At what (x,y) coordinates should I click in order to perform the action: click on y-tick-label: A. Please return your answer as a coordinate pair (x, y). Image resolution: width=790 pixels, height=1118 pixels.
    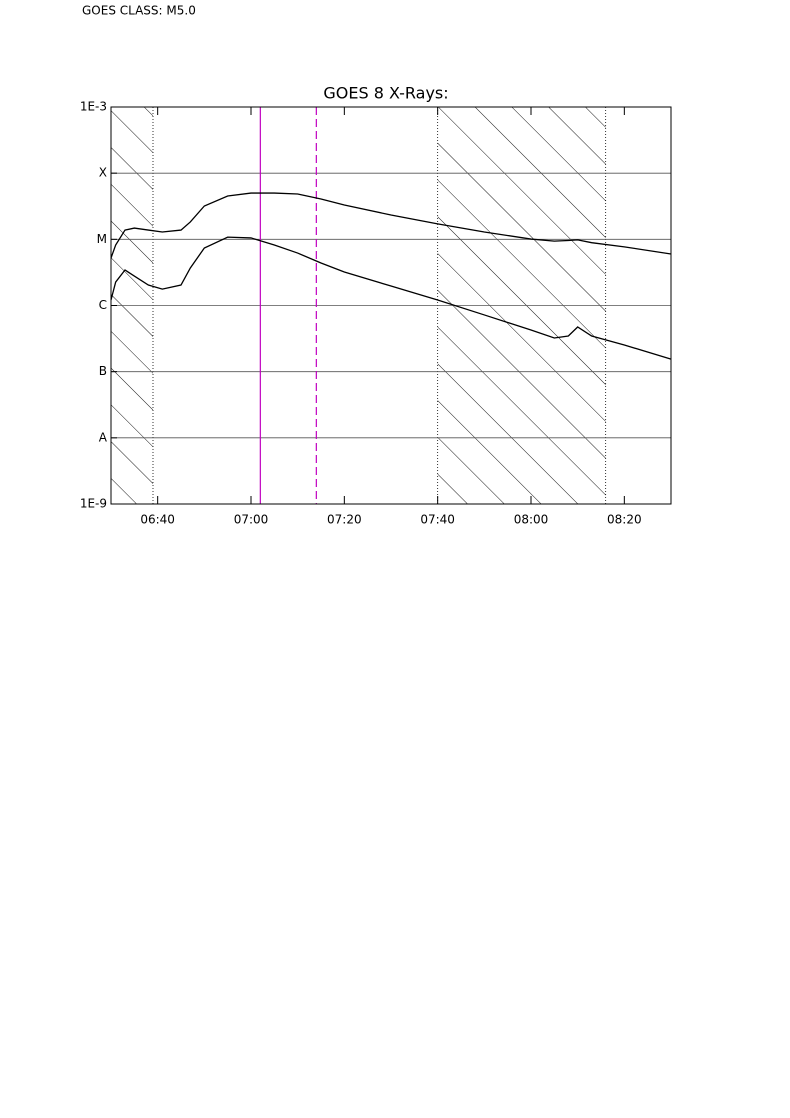
    Looking at the image, I should click on (103, 437).